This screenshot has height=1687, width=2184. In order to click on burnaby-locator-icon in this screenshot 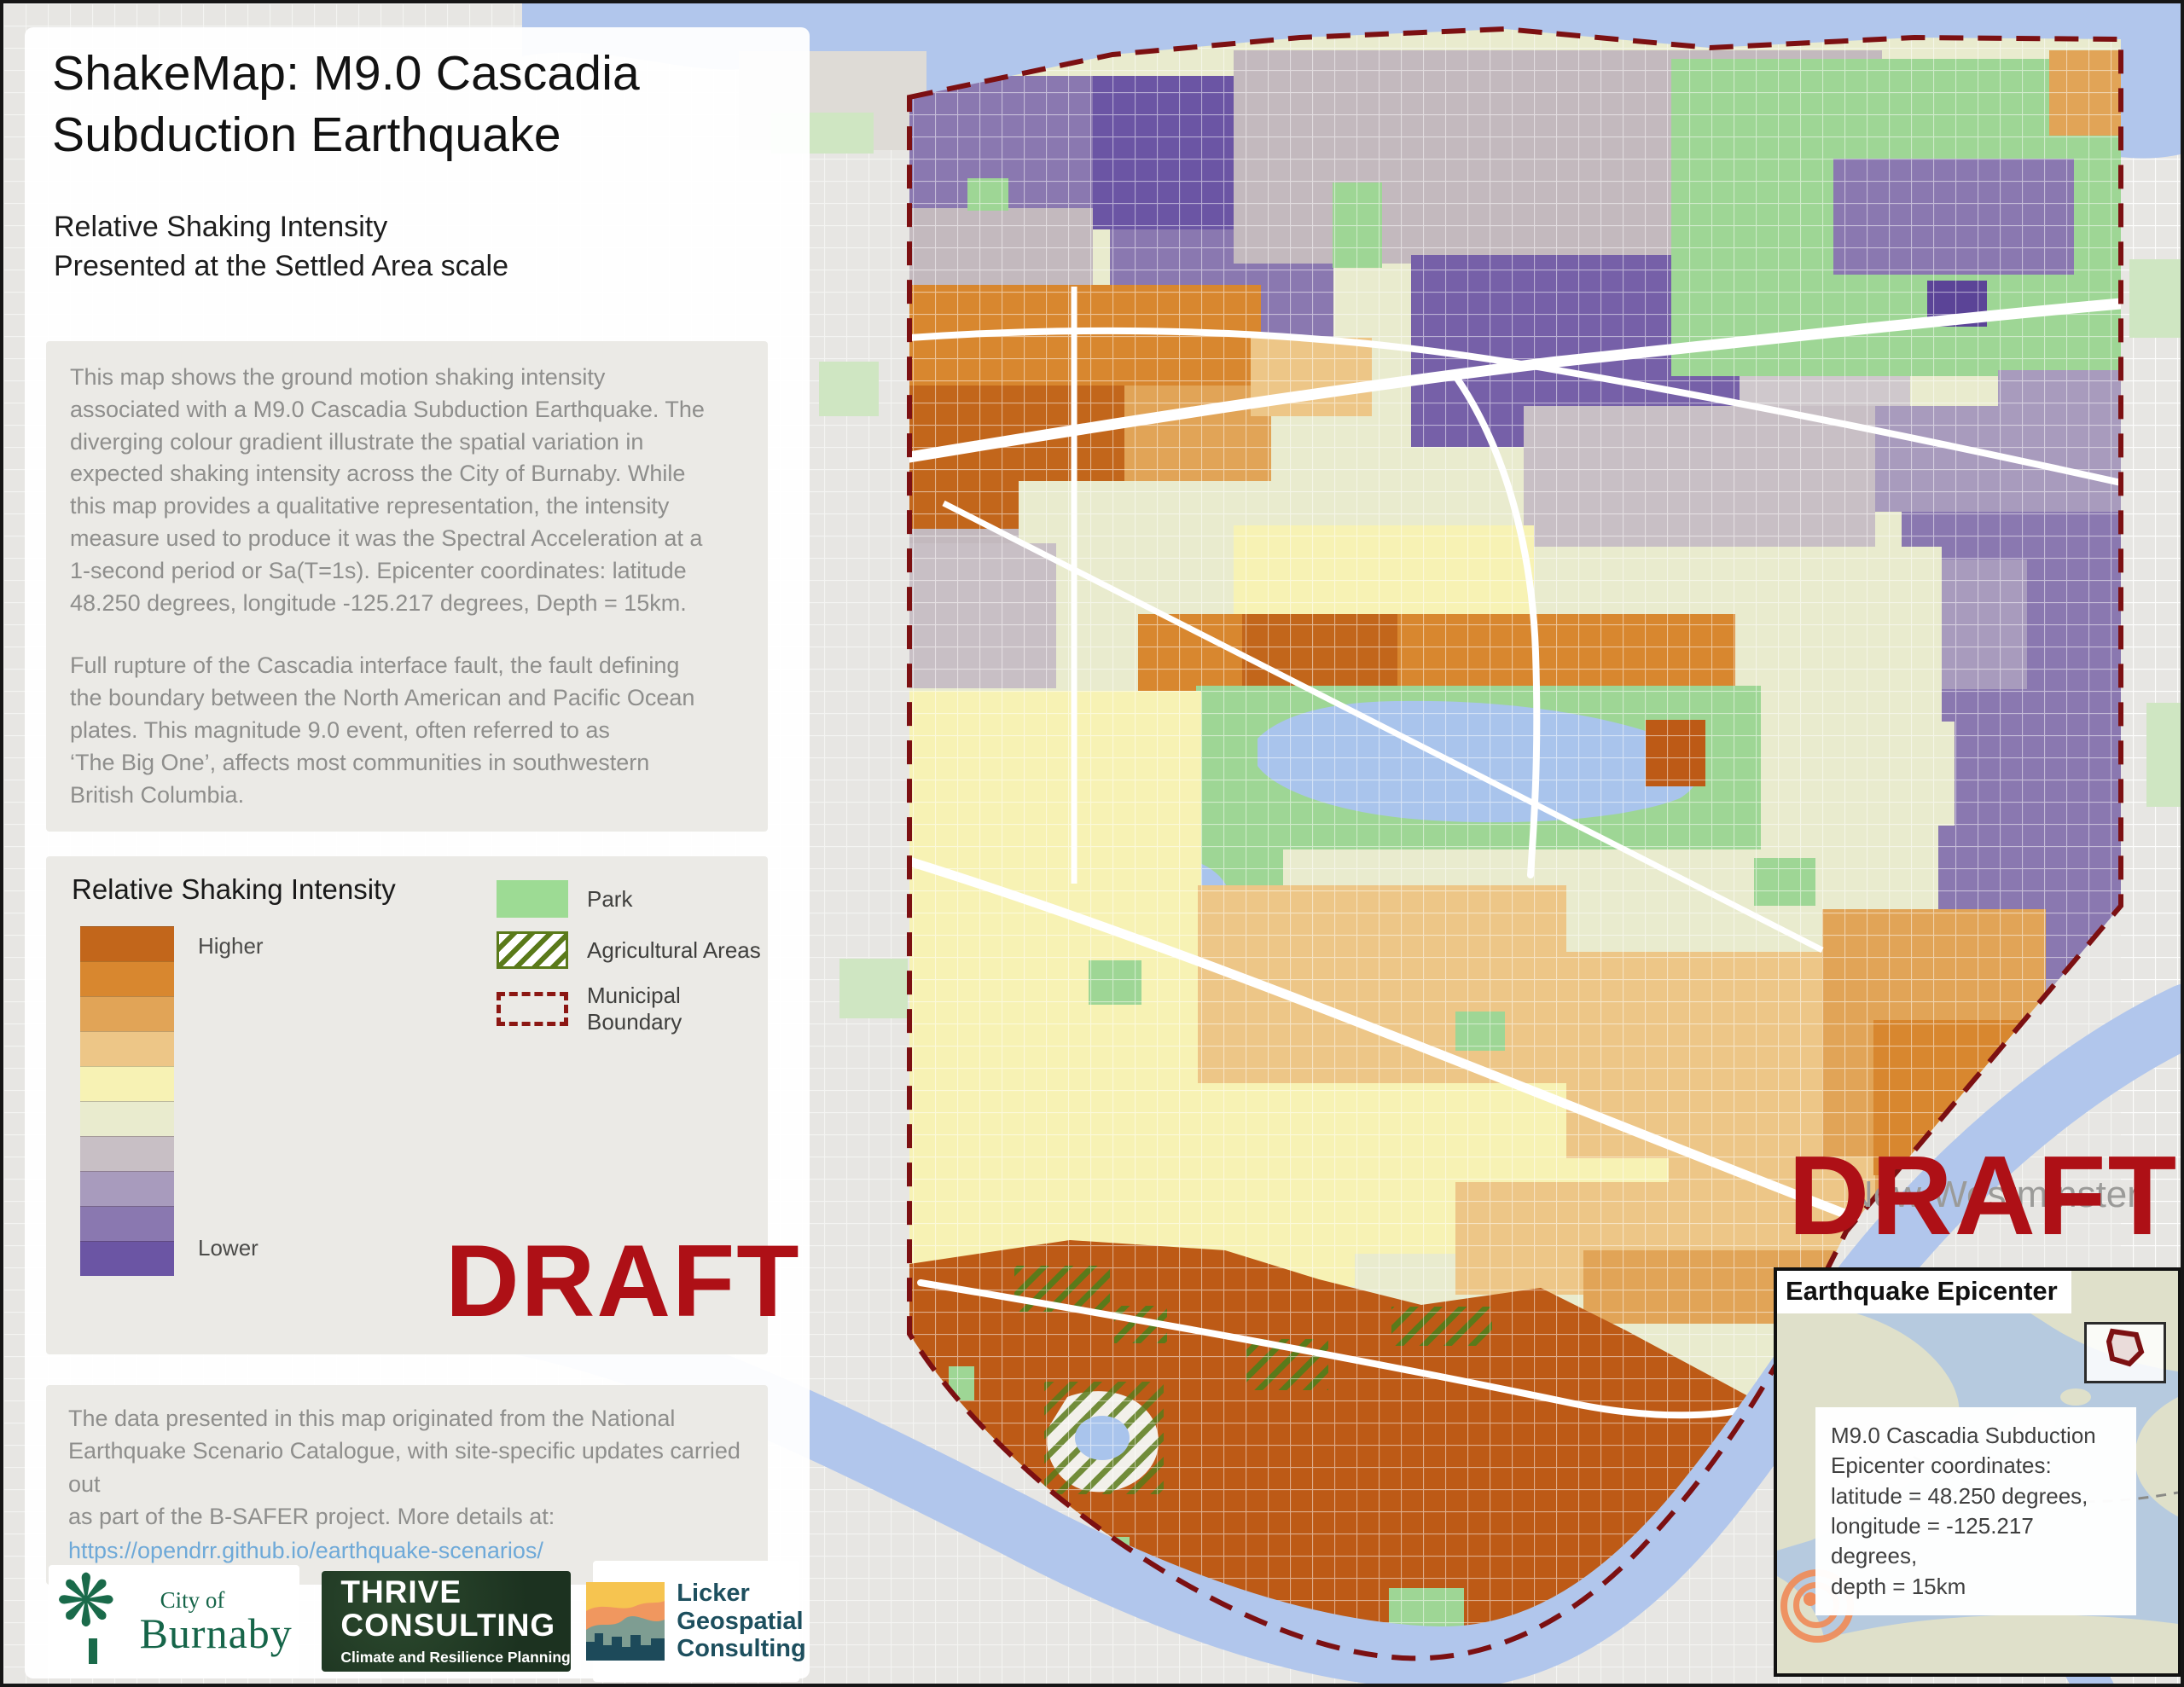, I will do `click(2125, 1353)`.